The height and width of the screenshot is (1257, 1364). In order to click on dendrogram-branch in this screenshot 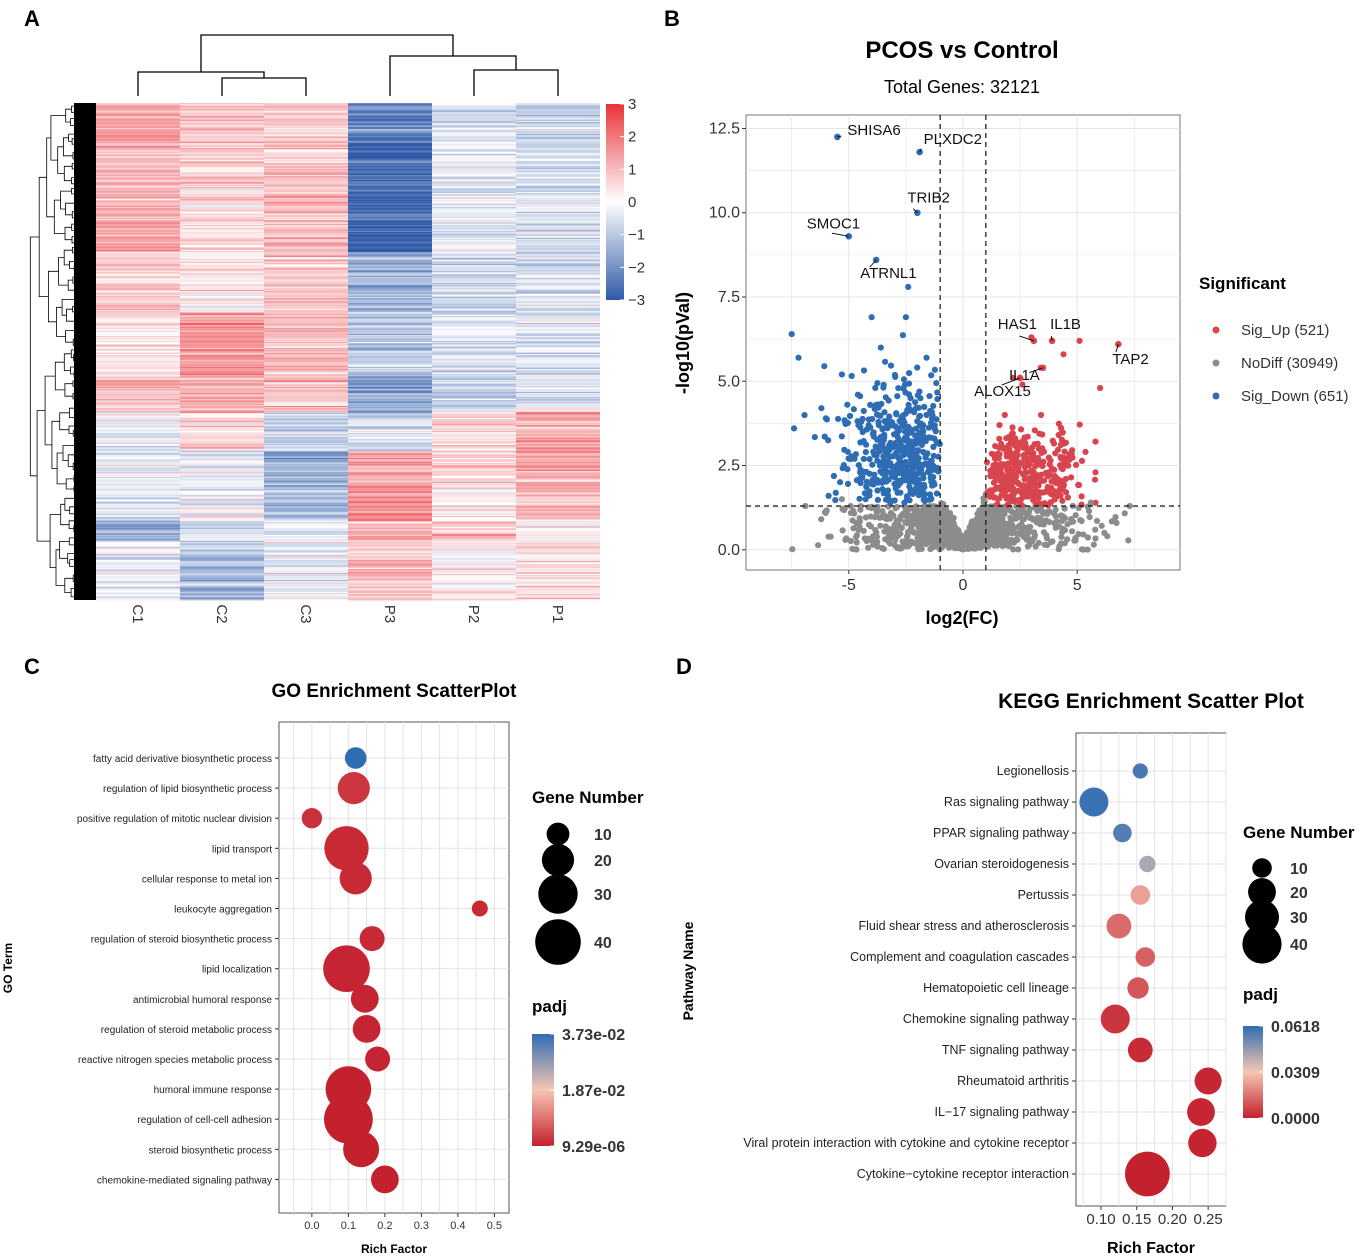, I will do `click(50, 410)`.